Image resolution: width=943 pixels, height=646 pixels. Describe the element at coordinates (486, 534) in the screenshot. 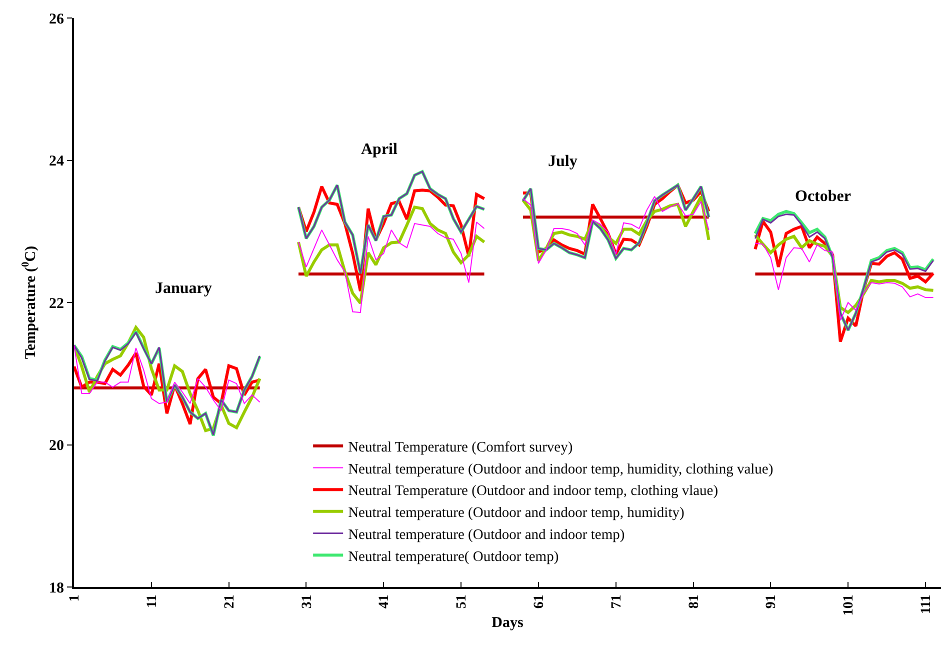

I see `legend-label: Neutral temperature (Outdoor and indoor temp)` at that location.